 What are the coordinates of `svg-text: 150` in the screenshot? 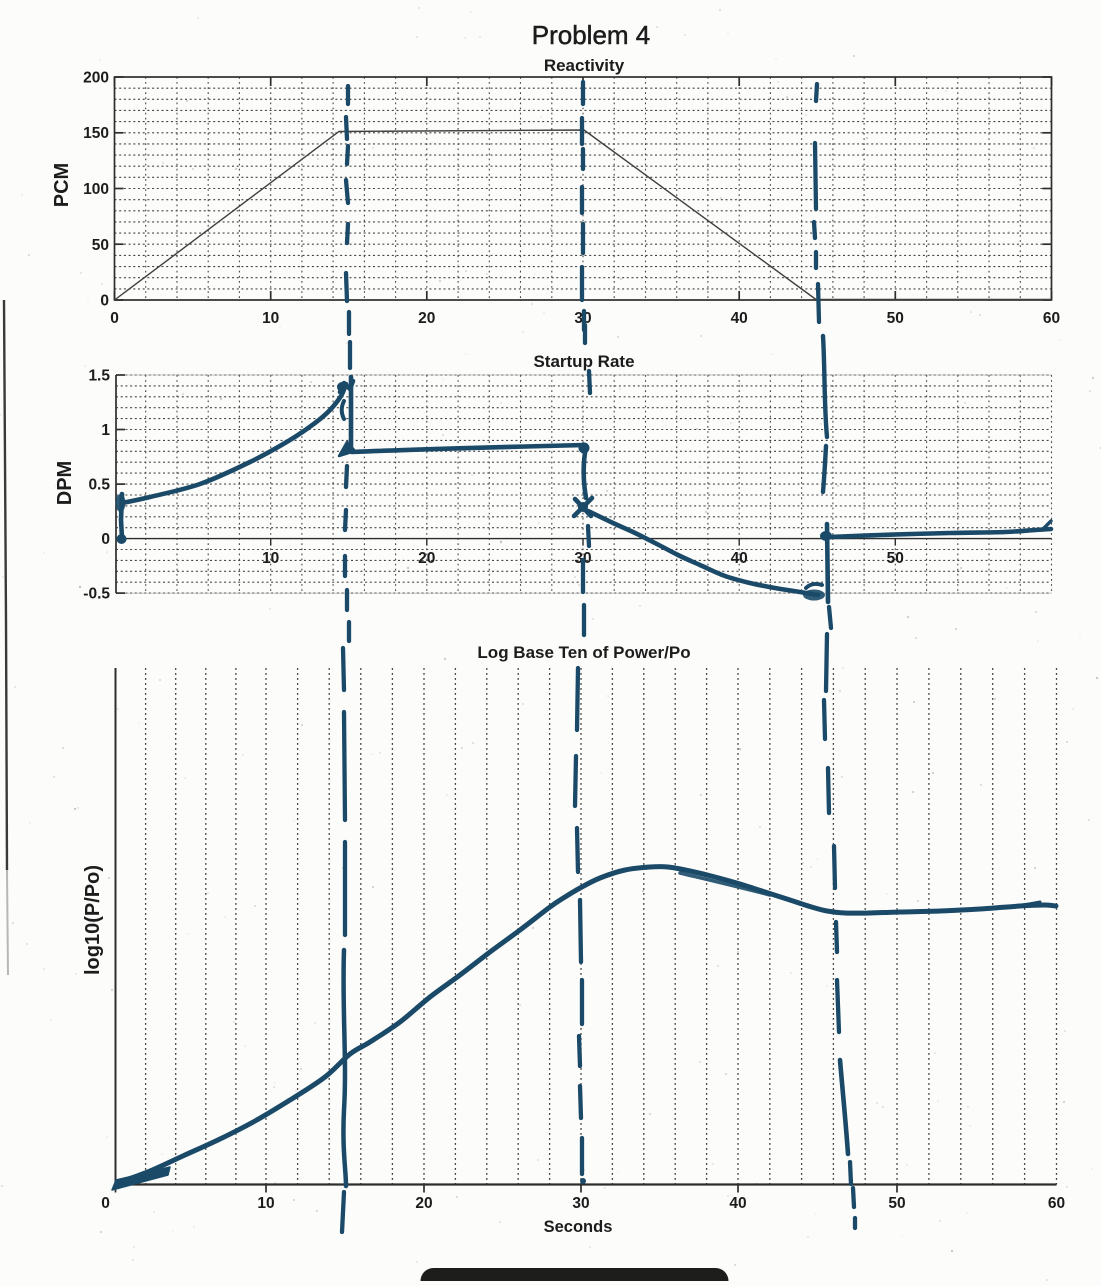 It's located at (96, 133).